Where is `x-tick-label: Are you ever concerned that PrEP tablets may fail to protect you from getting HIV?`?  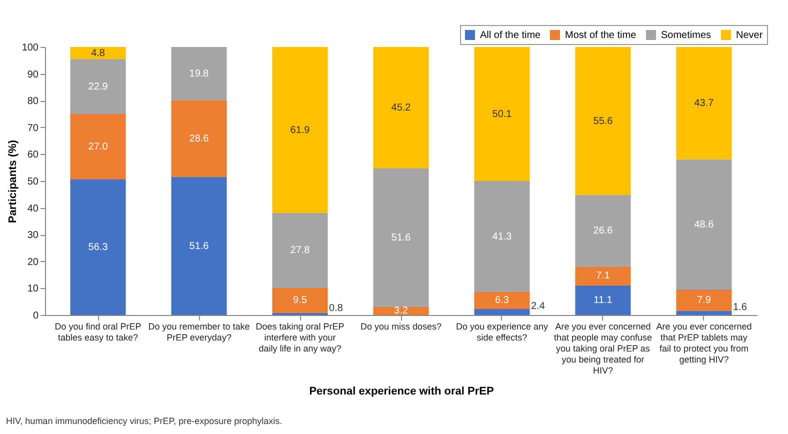 x-tick-label: Are you ever concerned that PrEP tablets may fail to protect you from getting HIV? is located at coordinates (704, 343).